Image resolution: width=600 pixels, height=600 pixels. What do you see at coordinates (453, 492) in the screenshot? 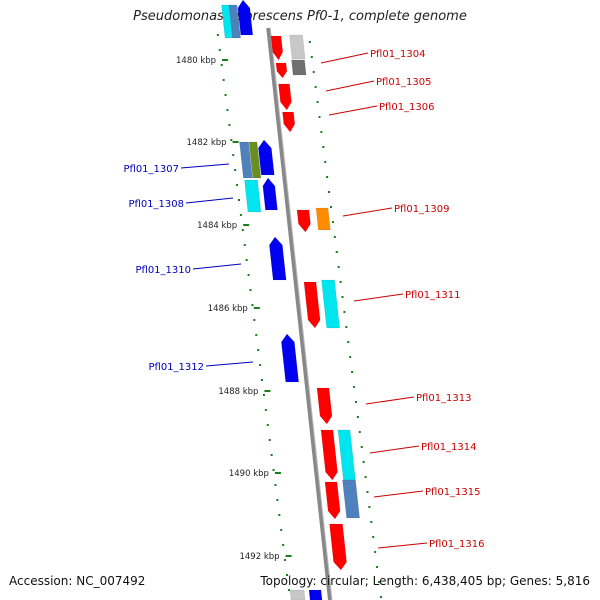
I see `gene-label: Pfl01_1315` at bounding box center [453, 492].